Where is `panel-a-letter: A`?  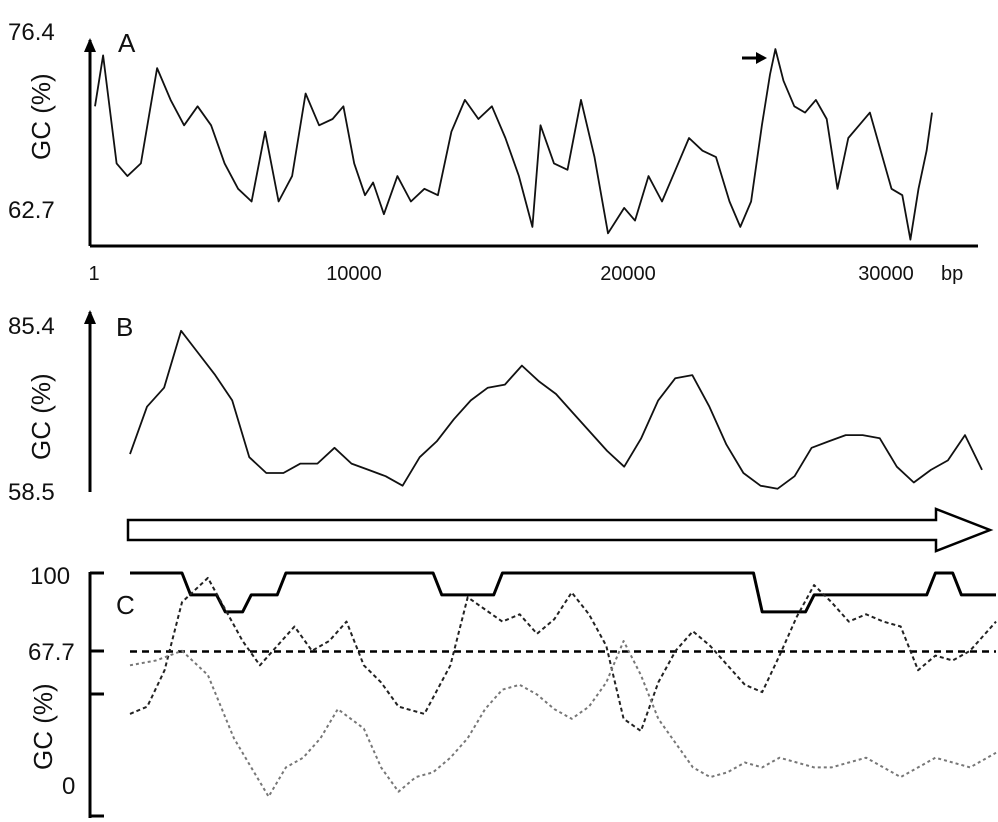
panel-a-letter: A is located at coordinates (127, 43).